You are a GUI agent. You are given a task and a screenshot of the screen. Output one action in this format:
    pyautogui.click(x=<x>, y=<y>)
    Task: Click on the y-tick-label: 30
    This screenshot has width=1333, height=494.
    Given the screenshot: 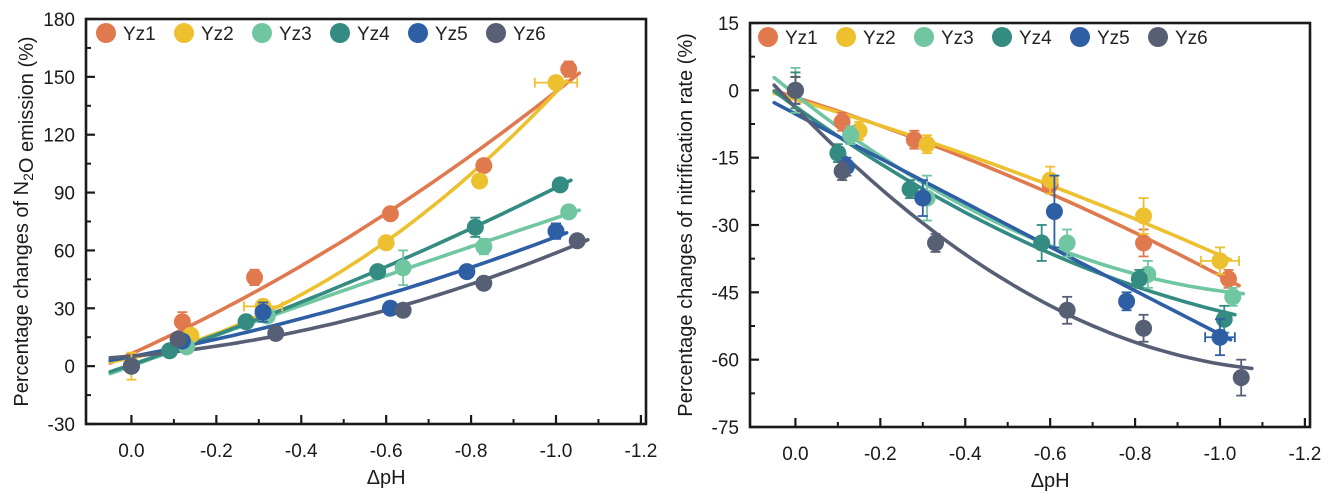 What is the action you would take?
    pyautogui.click(x=64, y=309)
    